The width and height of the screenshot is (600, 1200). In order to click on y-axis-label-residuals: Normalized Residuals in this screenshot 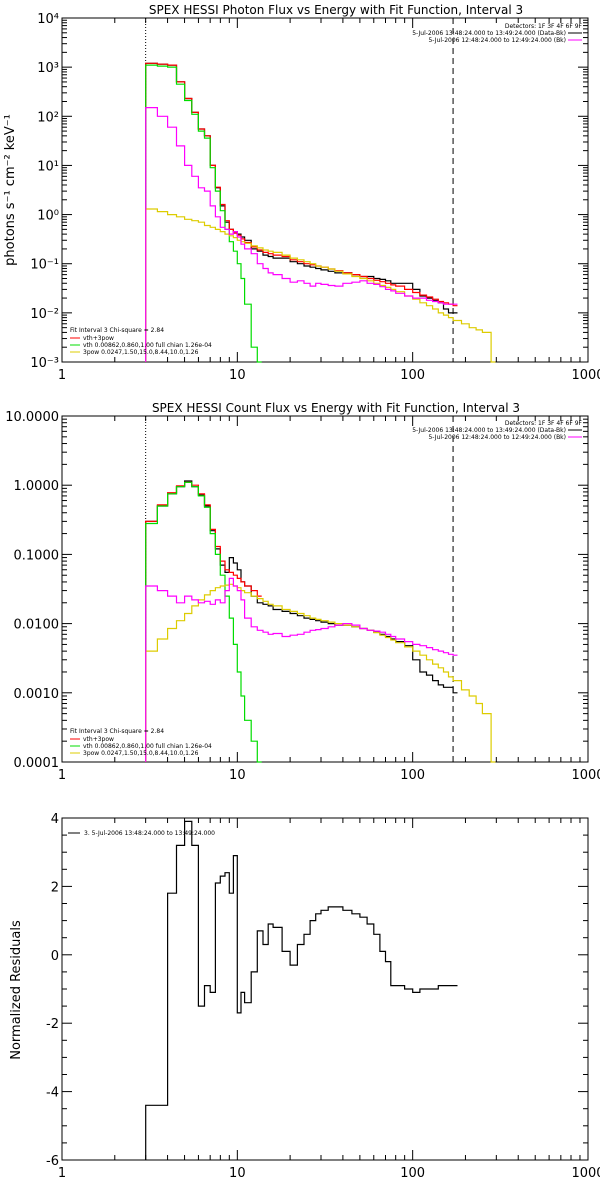, I will do `click(16, 990)`.